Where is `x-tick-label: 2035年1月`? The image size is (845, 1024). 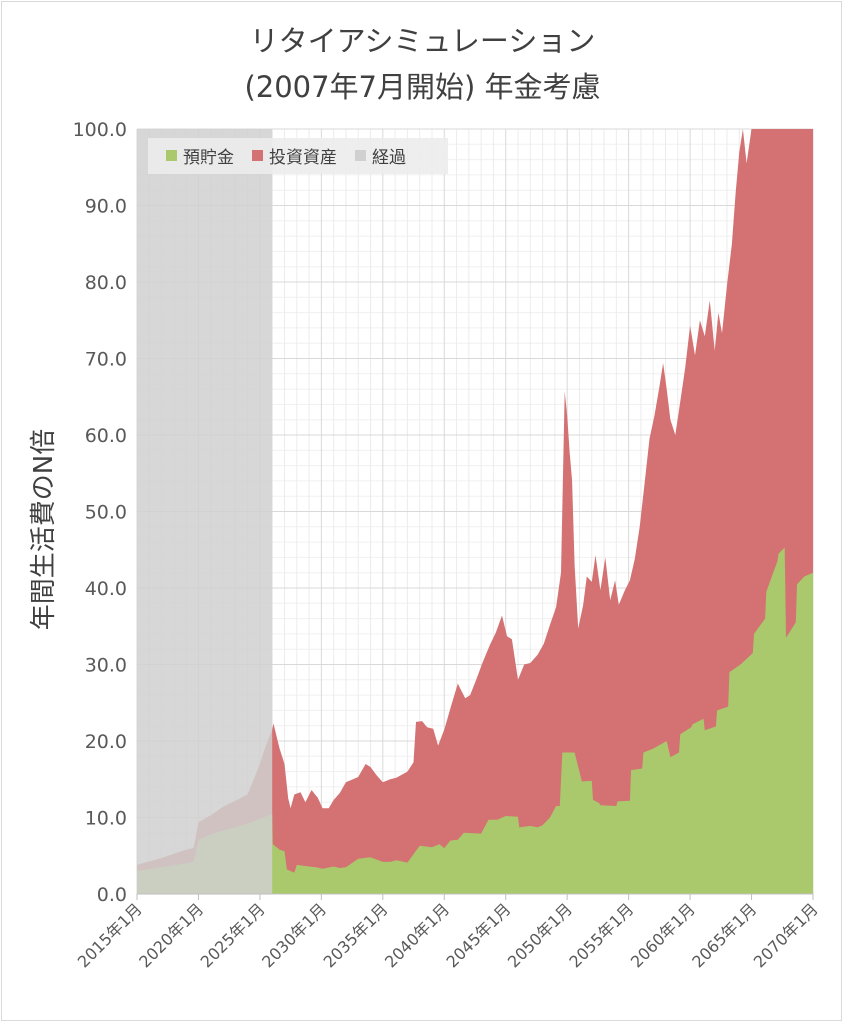
x-tick-label: 2035年1月 is located at coordinates (356, 935).